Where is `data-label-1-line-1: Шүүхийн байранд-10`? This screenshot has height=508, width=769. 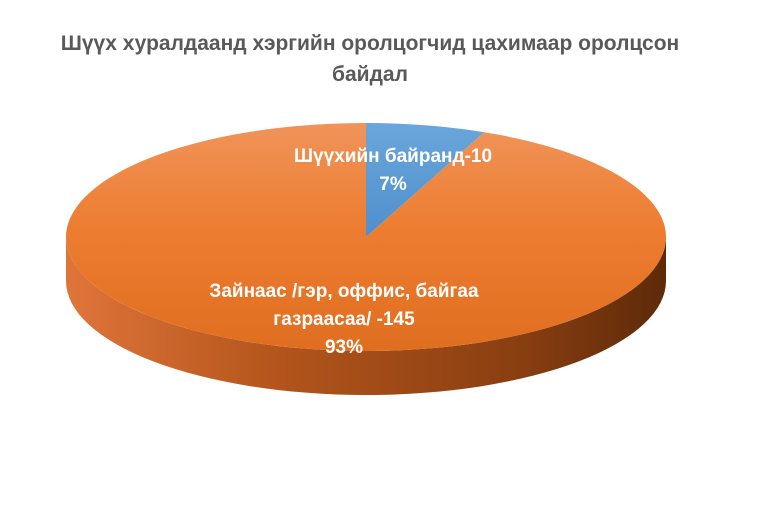 data-label-1-line-1: Шүүхийн байранд-10 is located at coordinates (393, 156).